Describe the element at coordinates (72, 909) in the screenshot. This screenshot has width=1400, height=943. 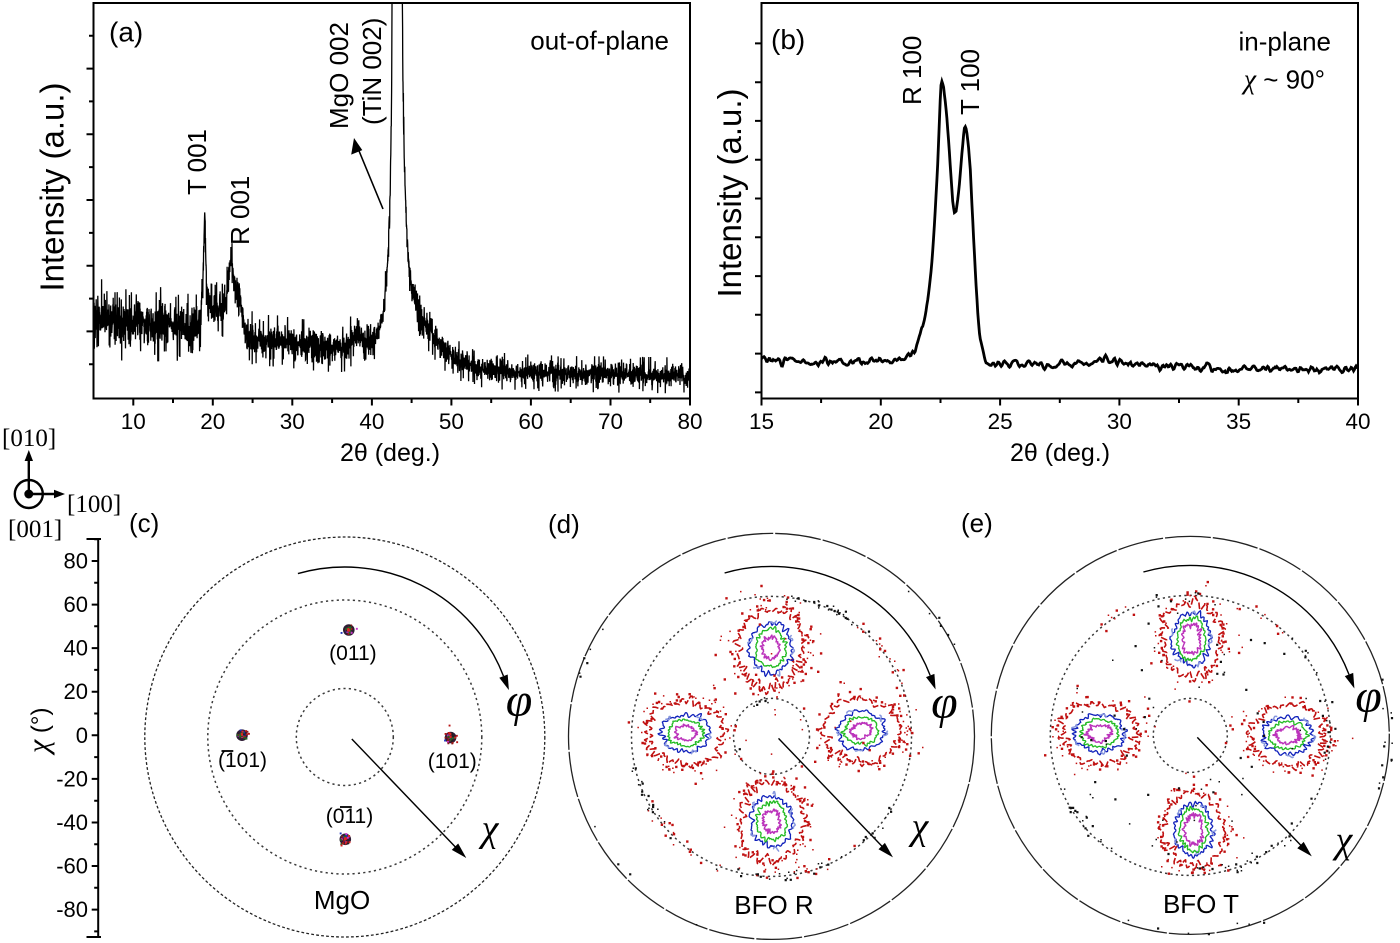
I see `svg-text: -80` at that location.